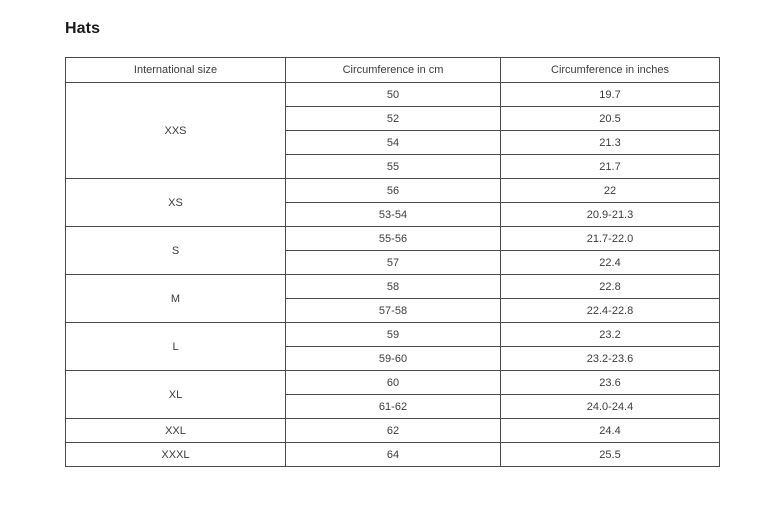 The image size is (784, 515). I want to click on inches-cell: 22.4-22.8, so click(610, 310).